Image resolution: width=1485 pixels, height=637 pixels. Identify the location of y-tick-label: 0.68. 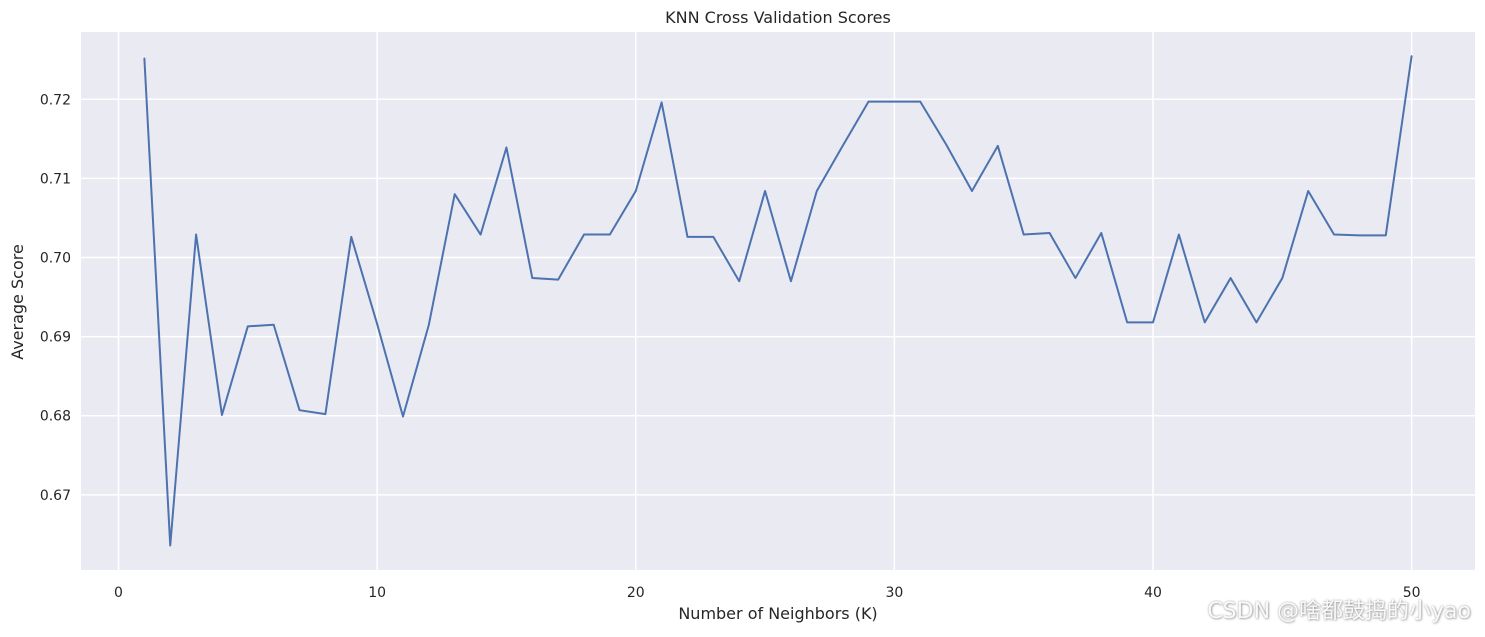
(55, 417).